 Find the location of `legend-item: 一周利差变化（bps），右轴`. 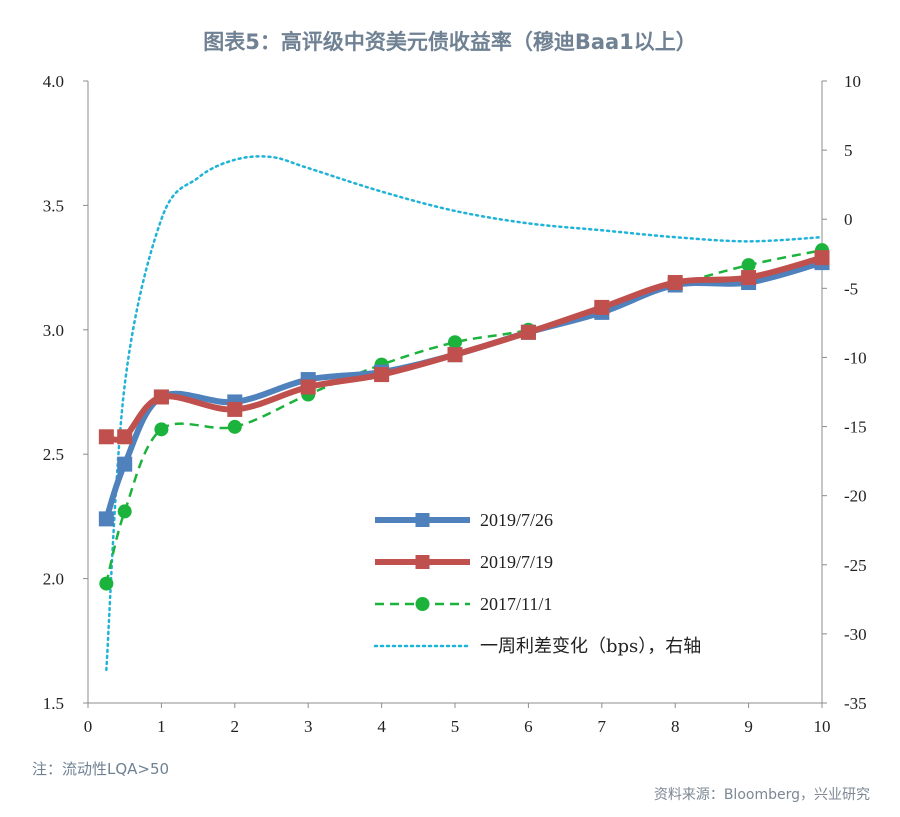

legend-item: 一周利差变化（bps），右轴 is located at coordinates (537, 646).